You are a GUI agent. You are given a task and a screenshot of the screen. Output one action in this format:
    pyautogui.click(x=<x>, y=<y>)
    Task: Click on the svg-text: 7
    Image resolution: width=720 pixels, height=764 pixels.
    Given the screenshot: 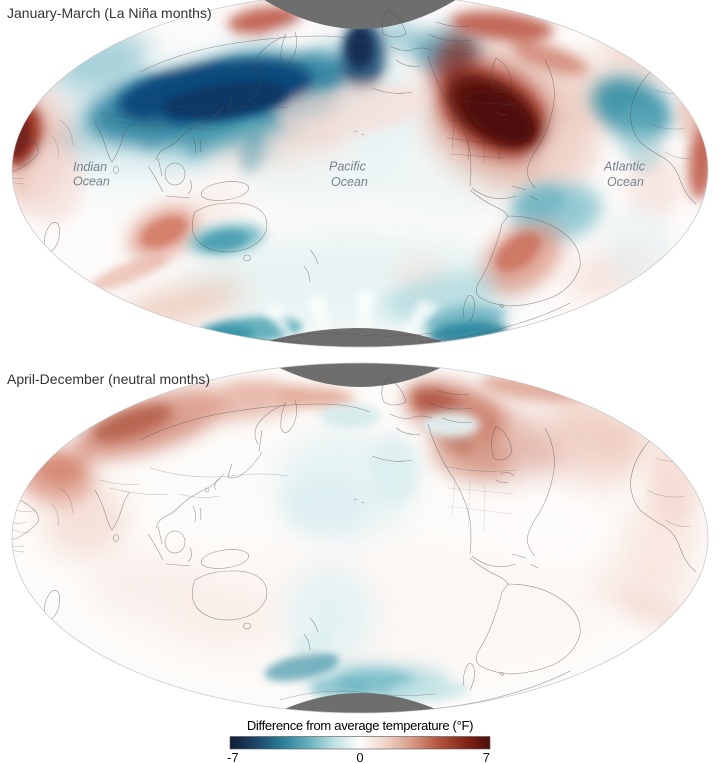 What is the action you would take?
    pyautogui.click(x=486, y=757)
    